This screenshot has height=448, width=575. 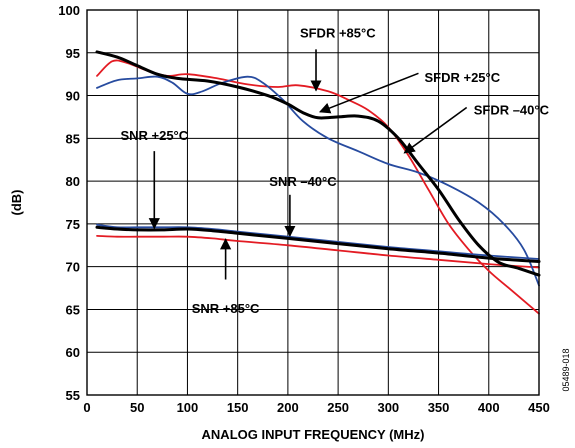 What do you see at coordinates (86, 407) in the screenshot?
I see `x-tick-label: 0` at bounding box center [86, 407].